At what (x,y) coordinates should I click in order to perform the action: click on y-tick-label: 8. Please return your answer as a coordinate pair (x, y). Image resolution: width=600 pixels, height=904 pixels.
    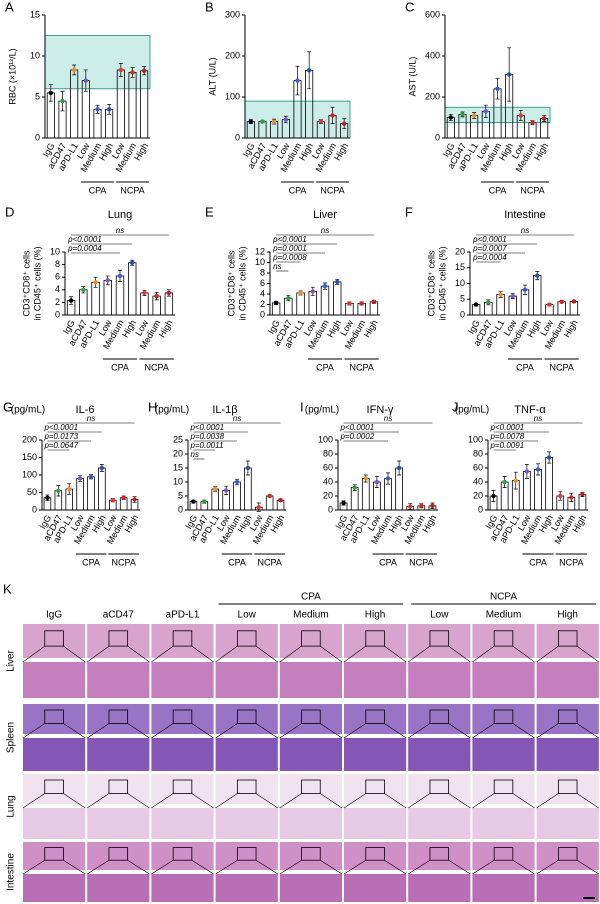
    Looking at the image, I should click on (57, 264).